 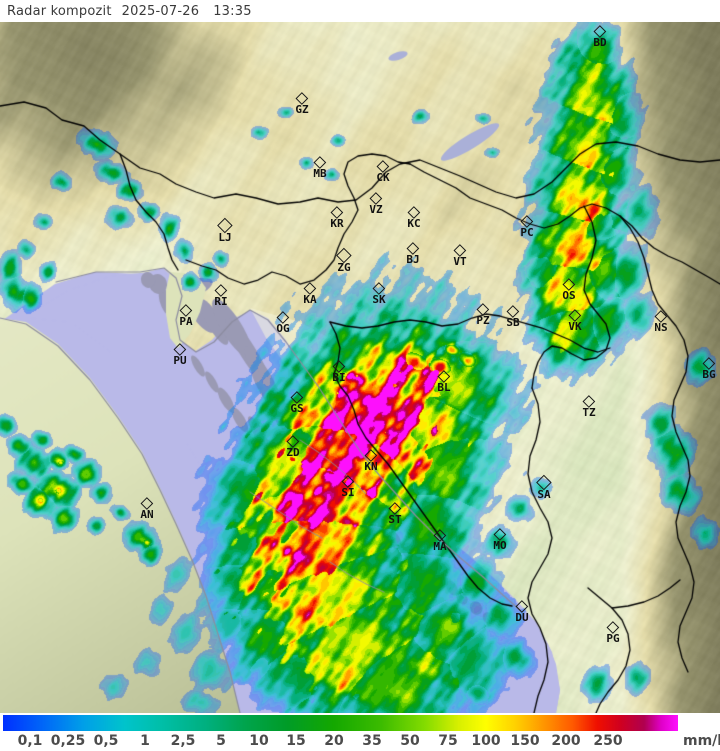 I want to click on scale-tick-15: 250, so click(x=608, y=741).